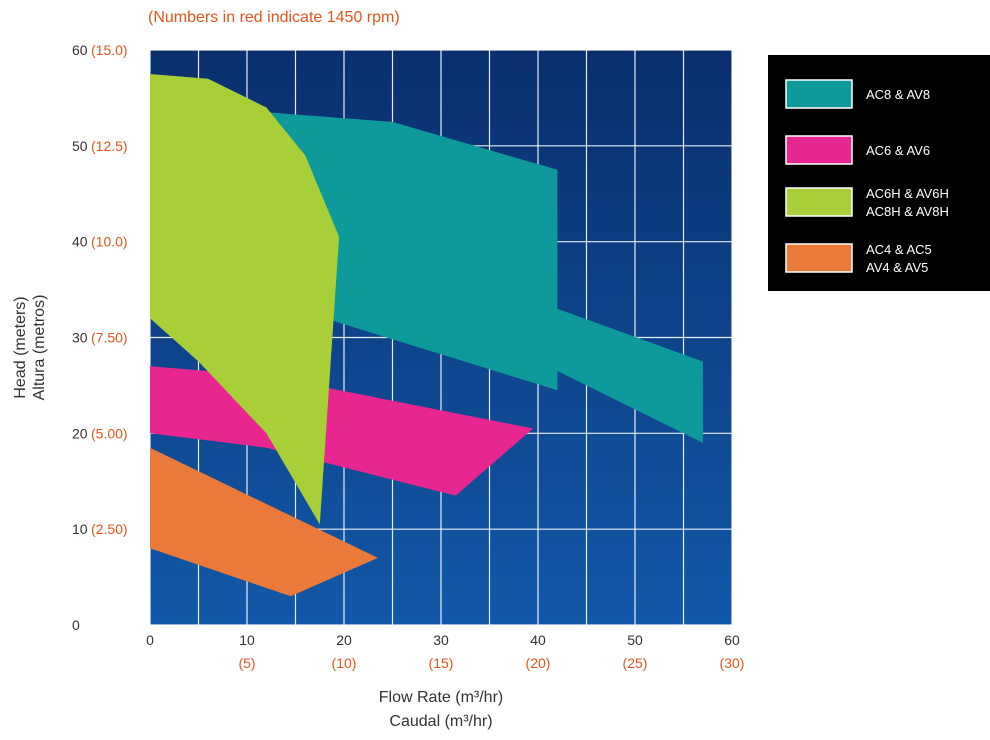 This screenshot has width=990, height=740. Describe the element at coordinates (907, 193) in the screenshot. I see `legend-label: AC6H & AV6H` at that location.